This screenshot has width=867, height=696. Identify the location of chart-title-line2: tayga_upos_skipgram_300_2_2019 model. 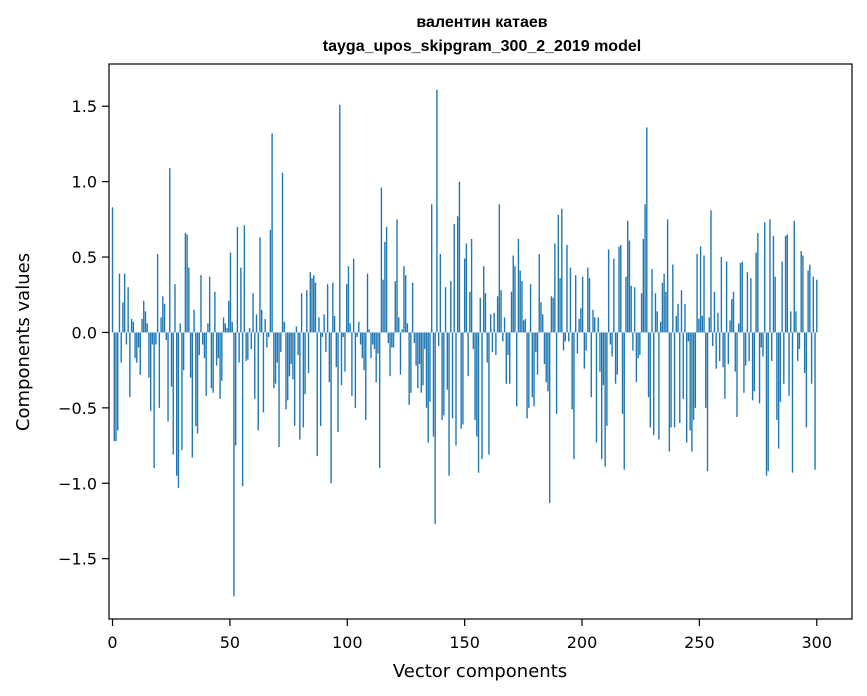
(482, 46).